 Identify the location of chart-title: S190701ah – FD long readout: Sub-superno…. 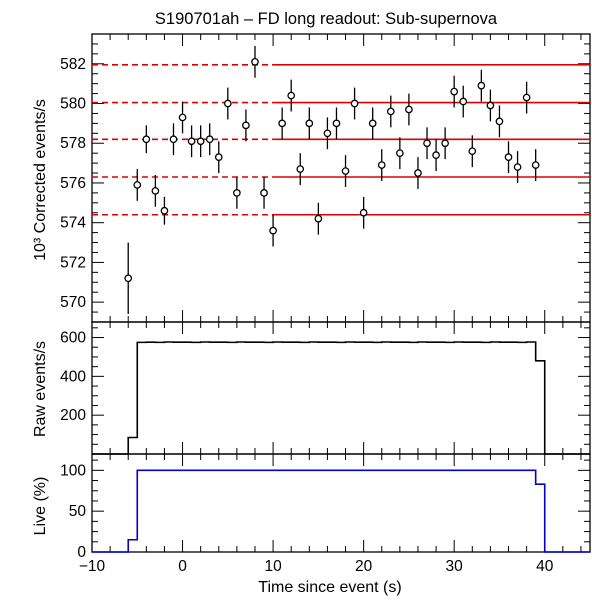
(326, 19).